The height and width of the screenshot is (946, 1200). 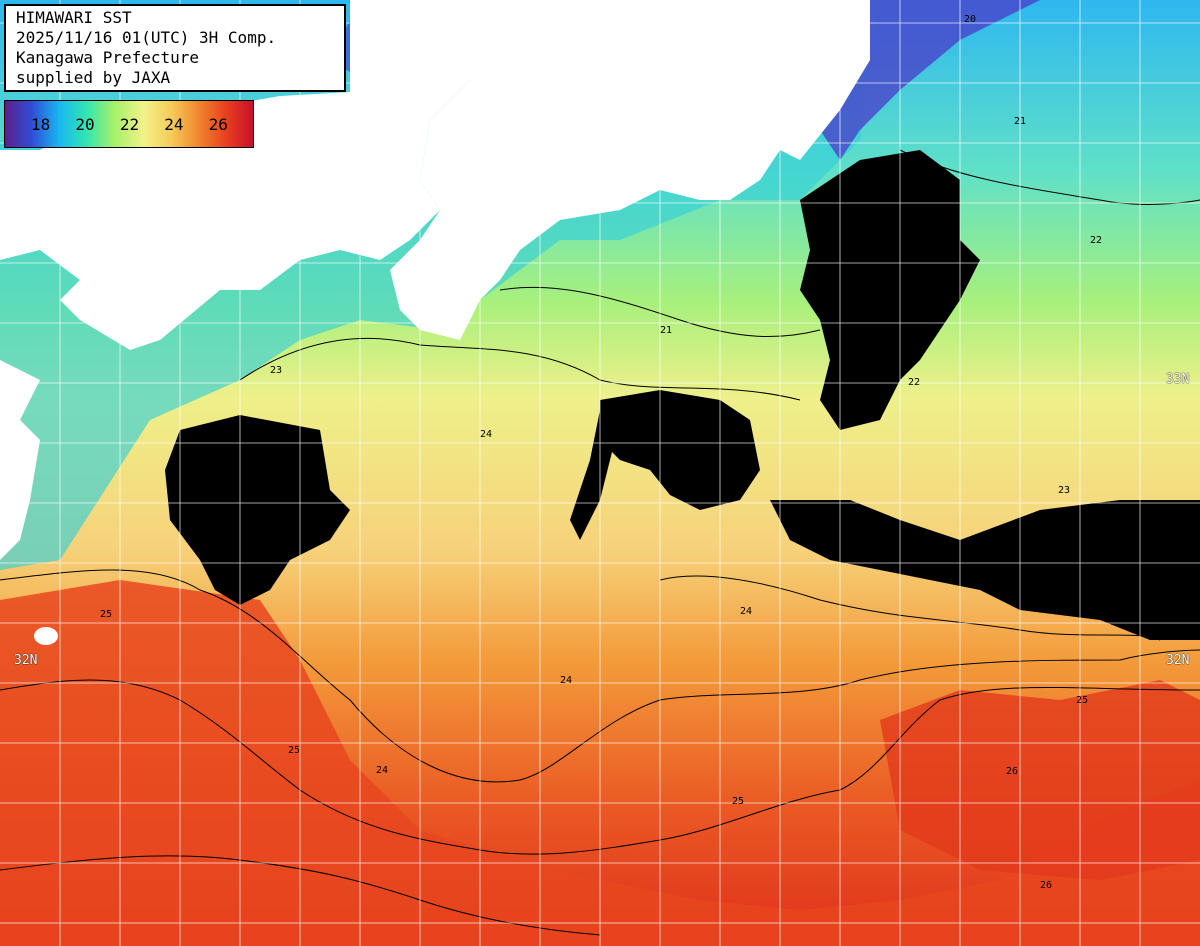 I want to click on isotherm-label: 20, so click(x=970, y=19).